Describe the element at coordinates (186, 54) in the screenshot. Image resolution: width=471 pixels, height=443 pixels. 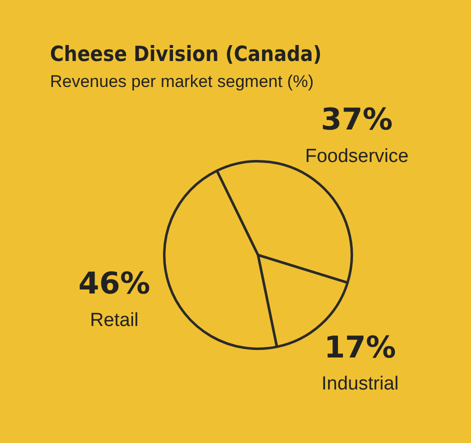
I see `chart-title: Cheese Division (Canada)` at that location.